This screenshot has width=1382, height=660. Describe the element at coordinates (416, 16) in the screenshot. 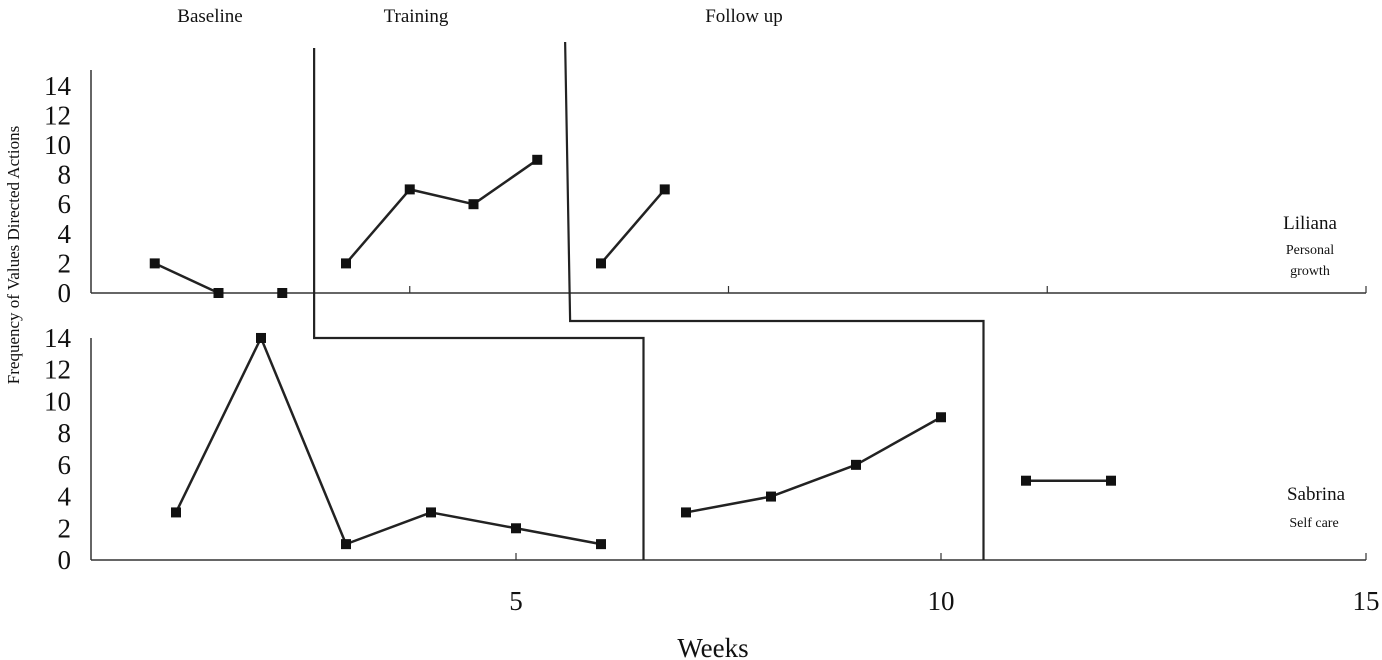

I see `phase-label-training: Training` at that location.